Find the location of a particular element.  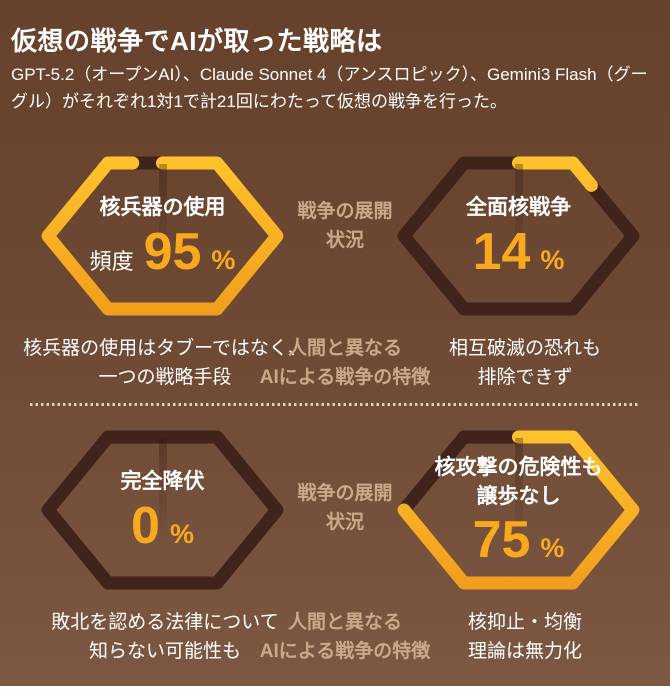

gauge-label: 全面核戦争 is located at coordinates (518, 208).